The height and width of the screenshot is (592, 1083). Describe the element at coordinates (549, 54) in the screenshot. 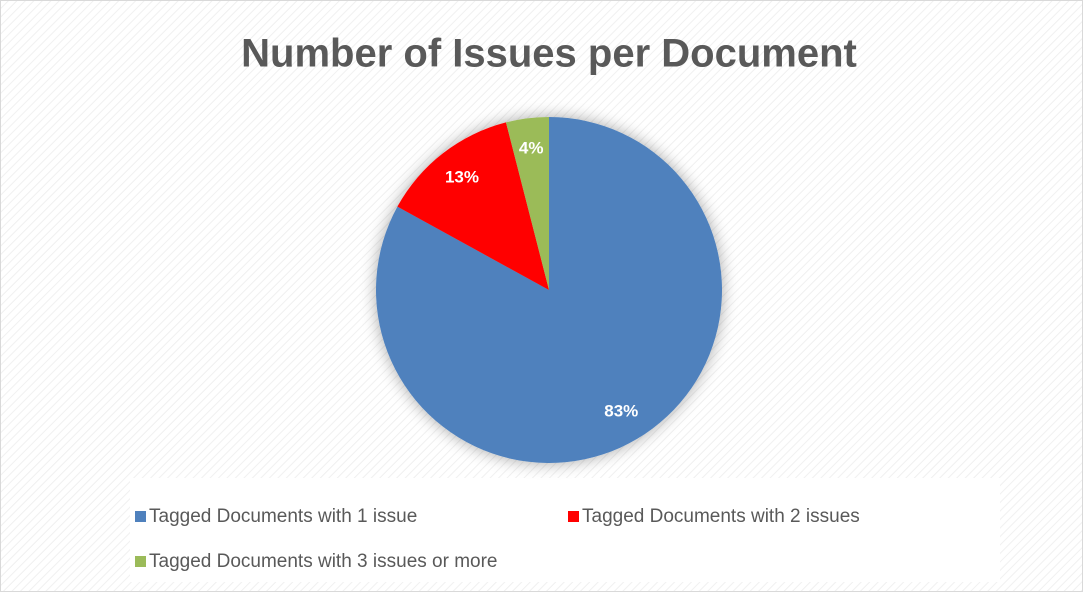

I see `chart-title: Number of Issues per Document` at that location.